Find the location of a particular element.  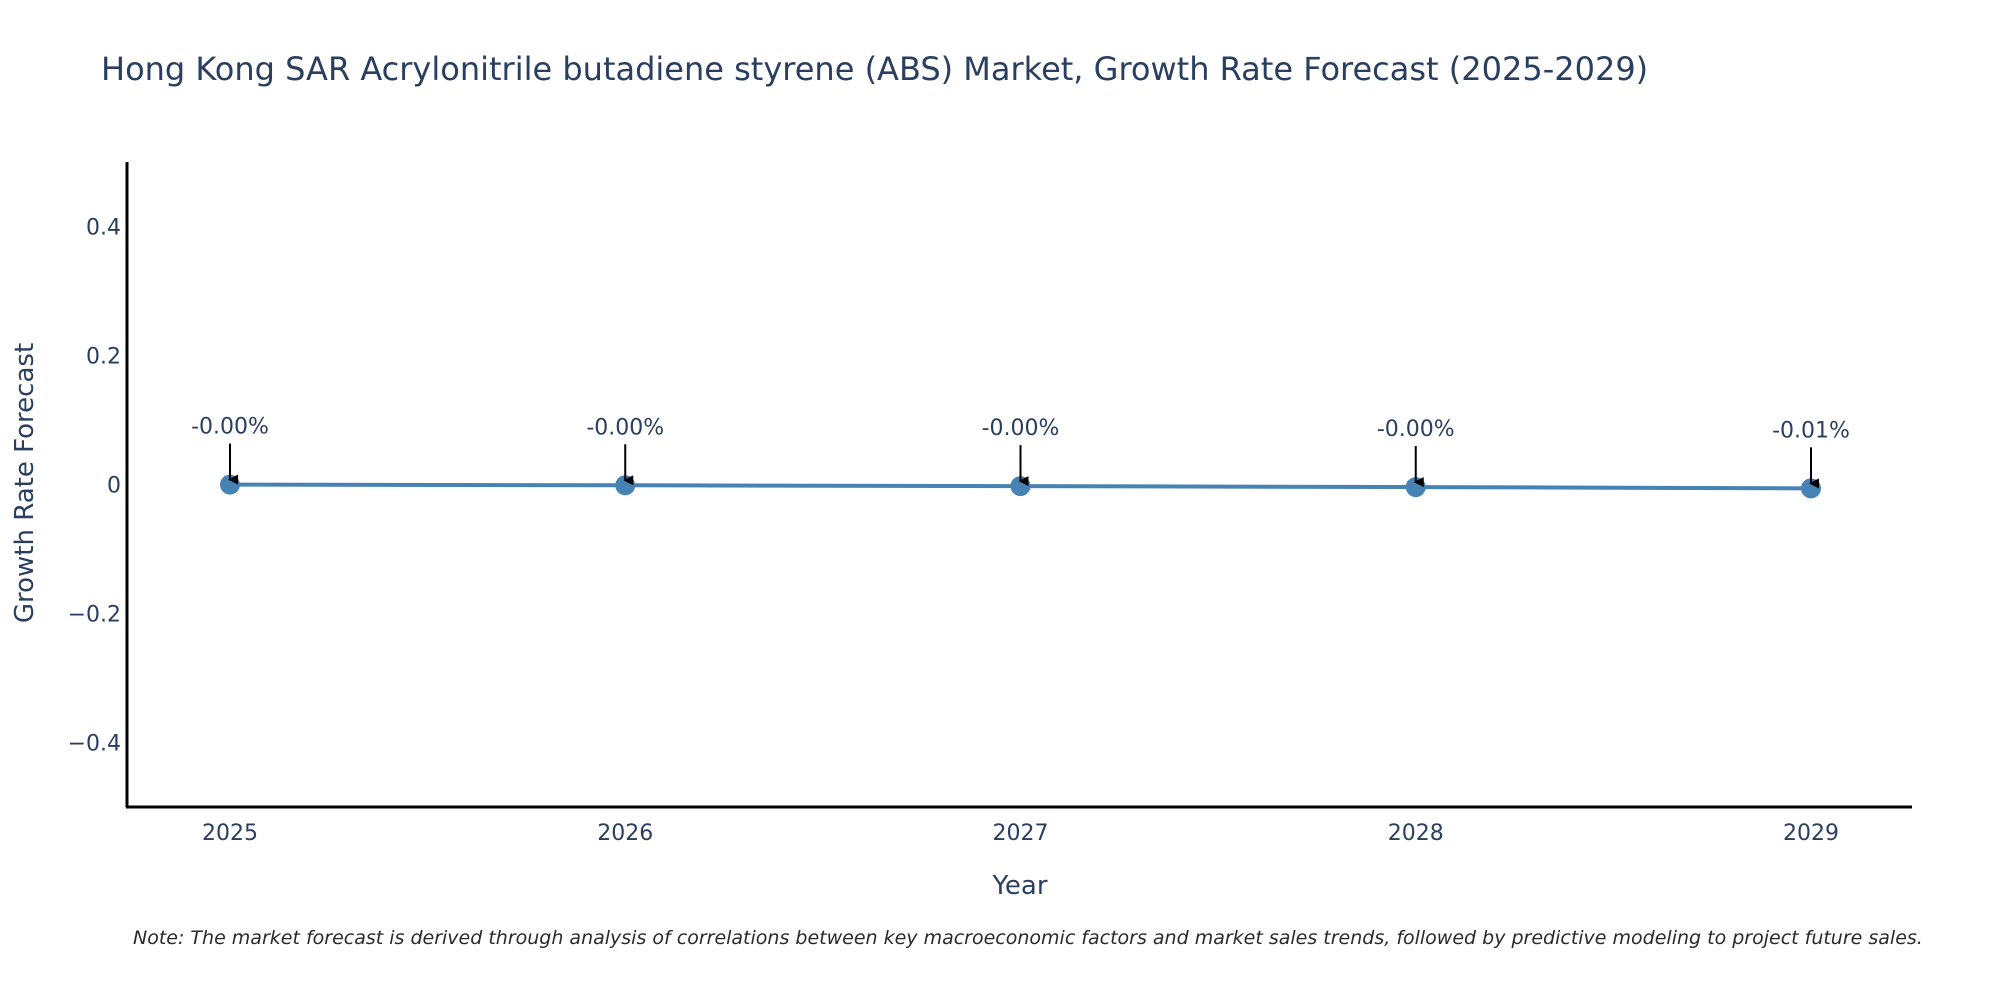

x-tick-label: 2027 is located at coordinates (1021, 833).